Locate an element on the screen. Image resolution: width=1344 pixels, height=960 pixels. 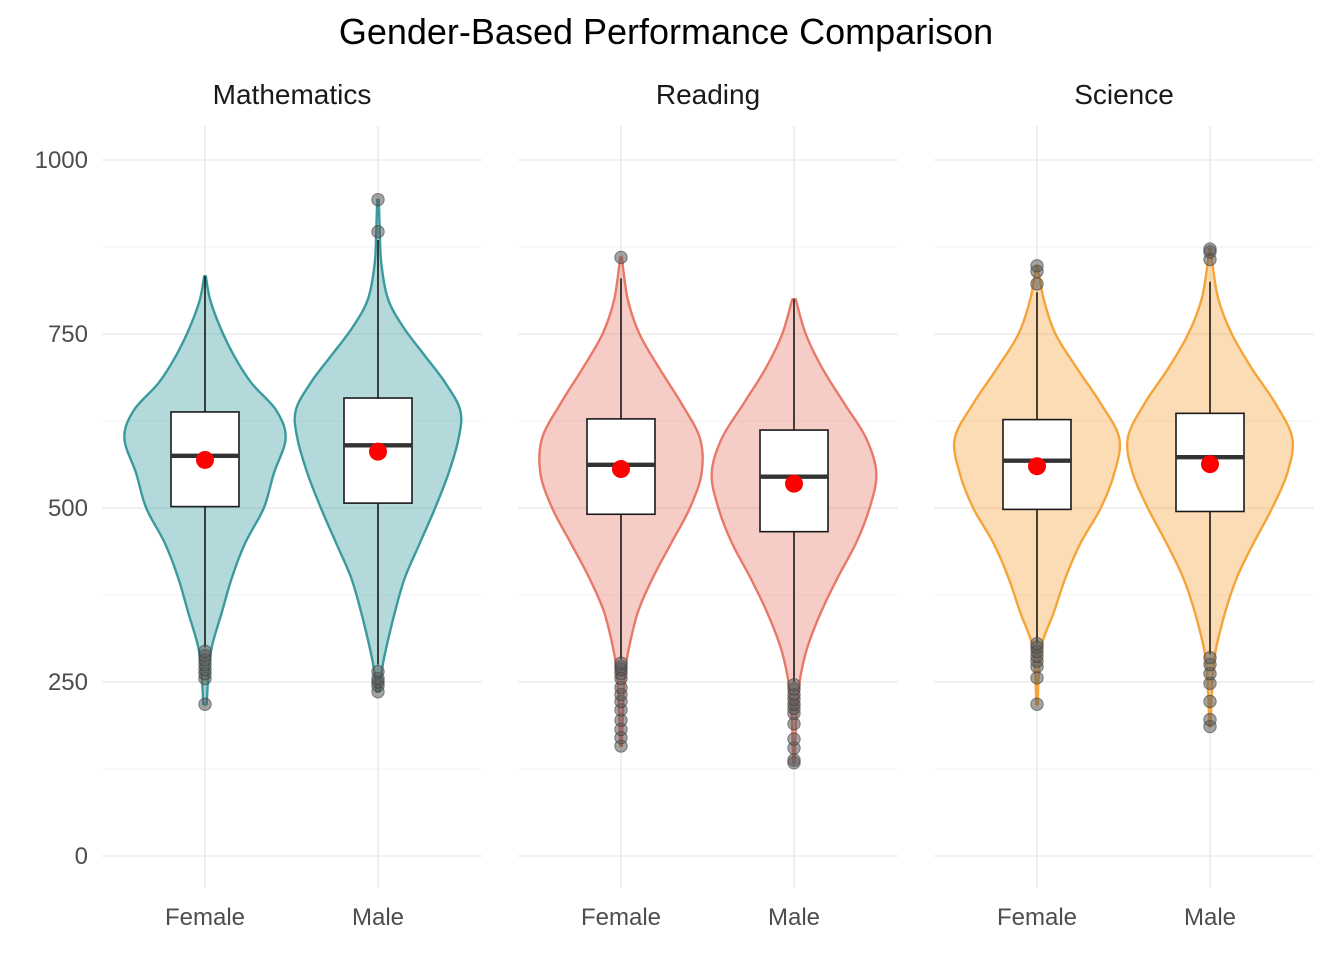
y-tick-label: 0 is located at coordinates (81, 856).